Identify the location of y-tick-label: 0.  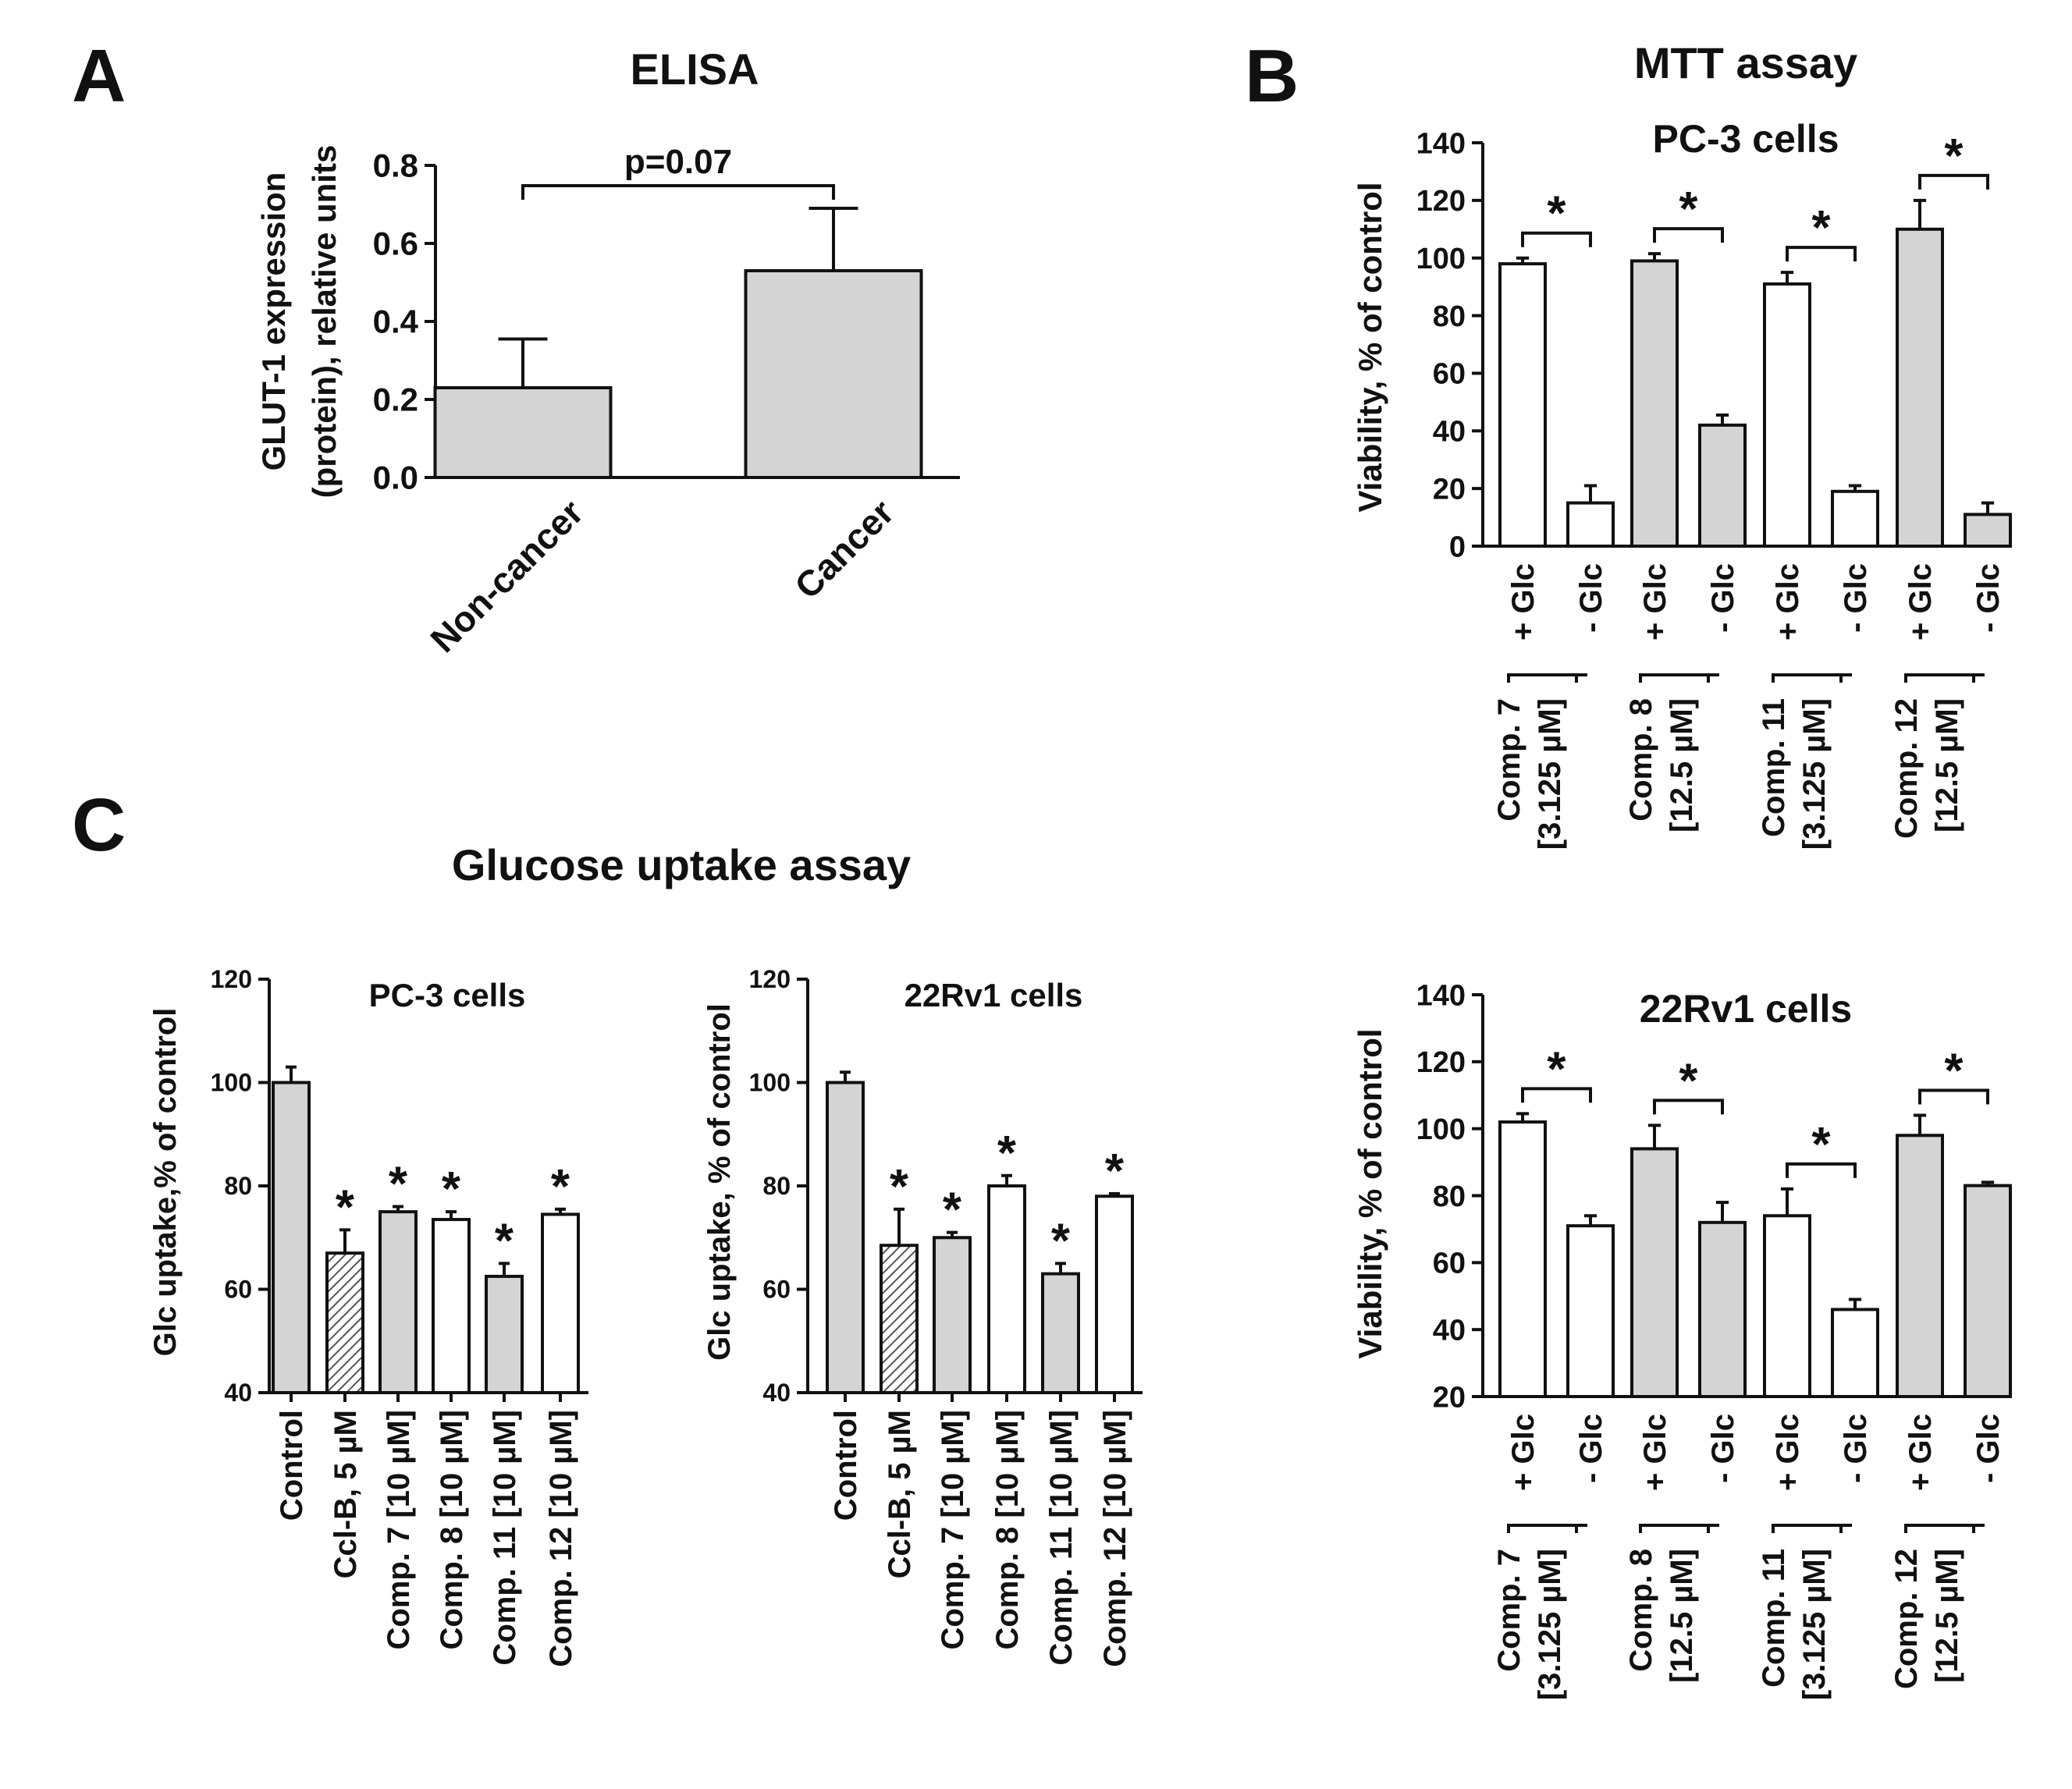
(1457, 547).